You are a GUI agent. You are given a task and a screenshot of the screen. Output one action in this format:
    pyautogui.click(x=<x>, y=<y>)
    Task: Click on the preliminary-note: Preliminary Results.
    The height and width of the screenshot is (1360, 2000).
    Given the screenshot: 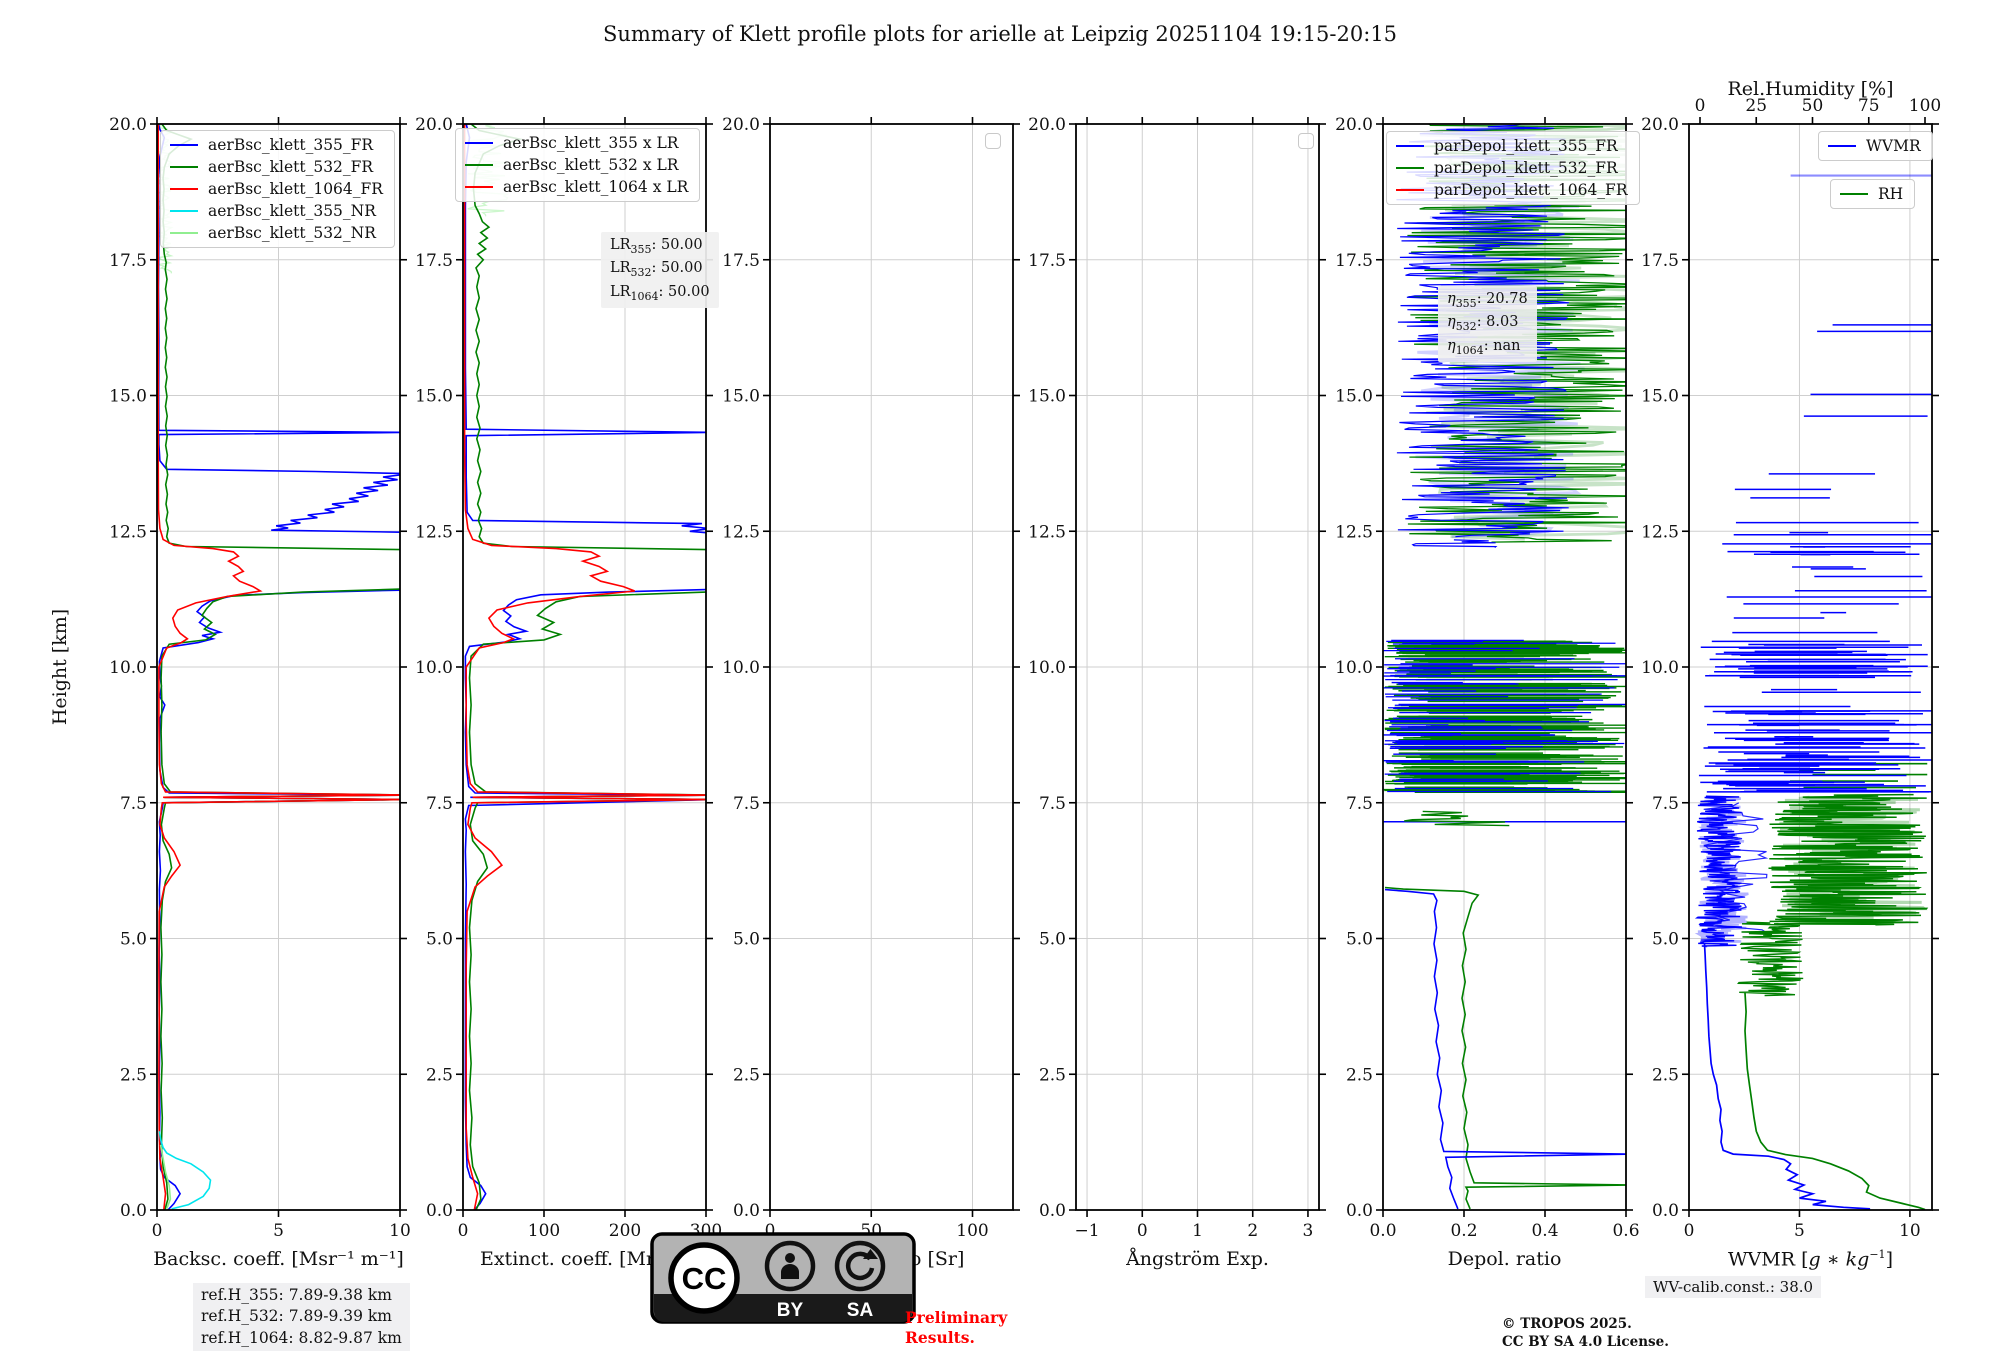 What is the action you would take?
    pyautogui.click(x=956, y=1328)
    